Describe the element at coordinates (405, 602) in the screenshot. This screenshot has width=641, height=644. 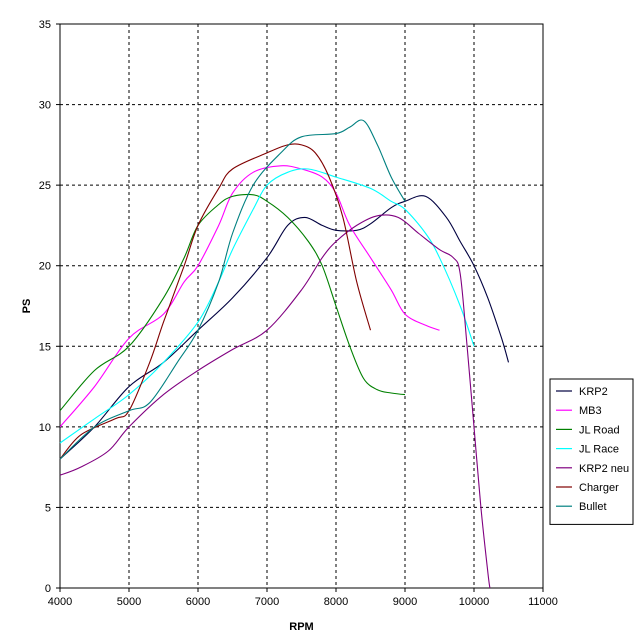
I see `x-tick-label-5: 9000` at that location.